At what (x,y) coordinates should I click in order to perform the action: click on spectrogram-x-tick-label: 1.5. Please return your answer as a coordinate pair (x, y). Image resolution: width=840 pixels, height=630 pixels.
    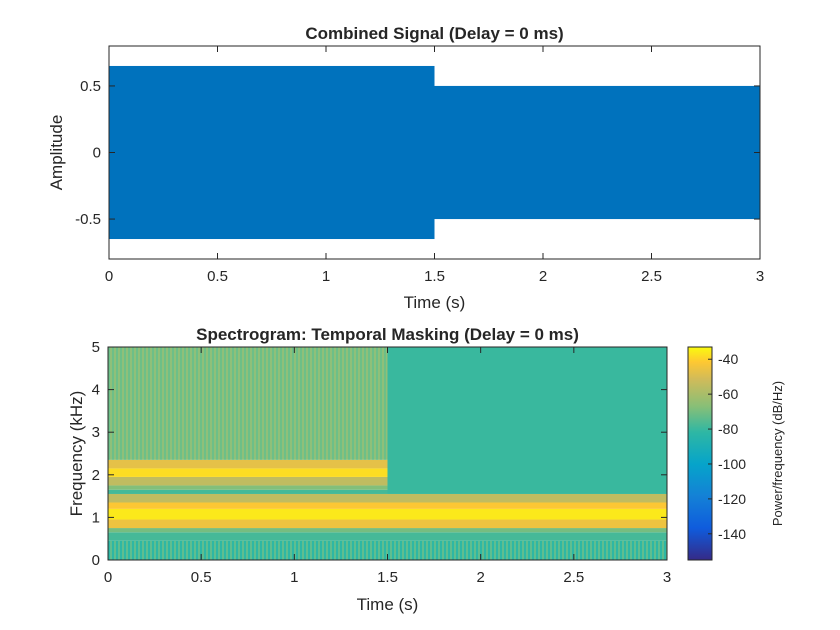
    Looking at the image, I should click on (387, 577).